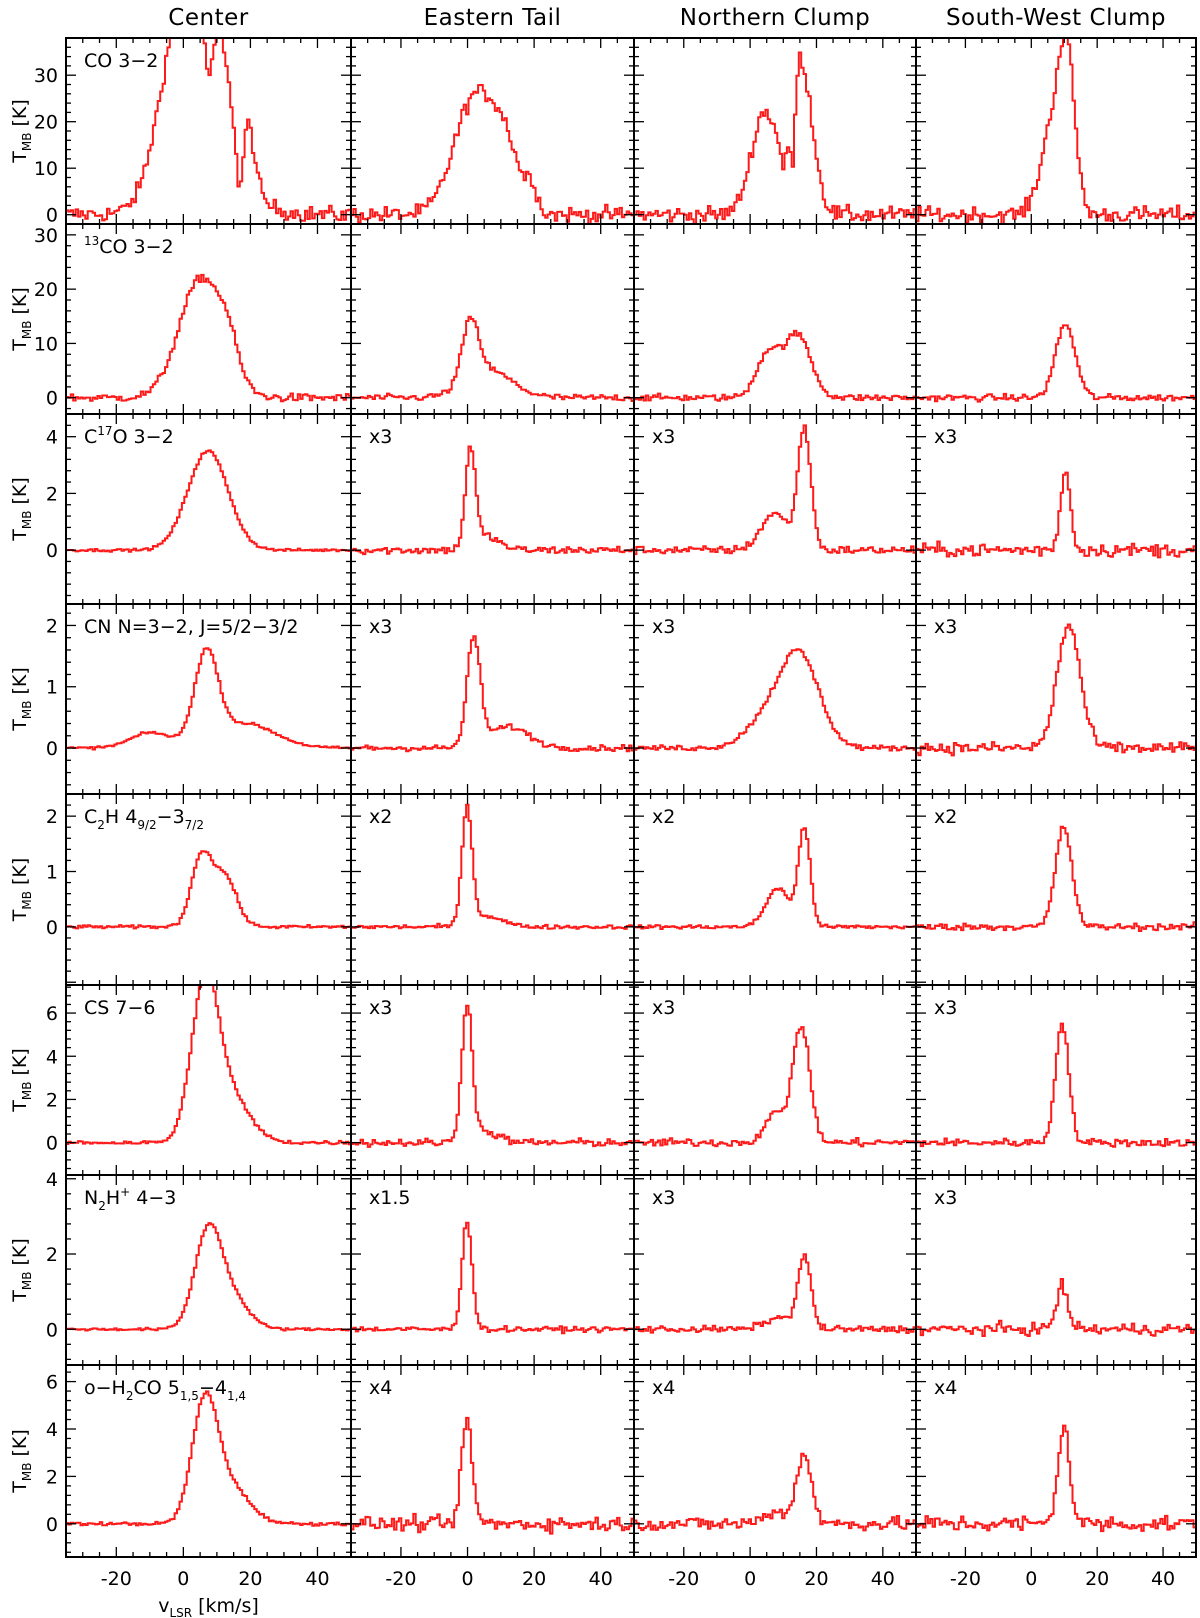 The height and width of the screenshot is (1618, 1200). I want to click on y-axis-label-0: TMB [K], so click(21, 131).